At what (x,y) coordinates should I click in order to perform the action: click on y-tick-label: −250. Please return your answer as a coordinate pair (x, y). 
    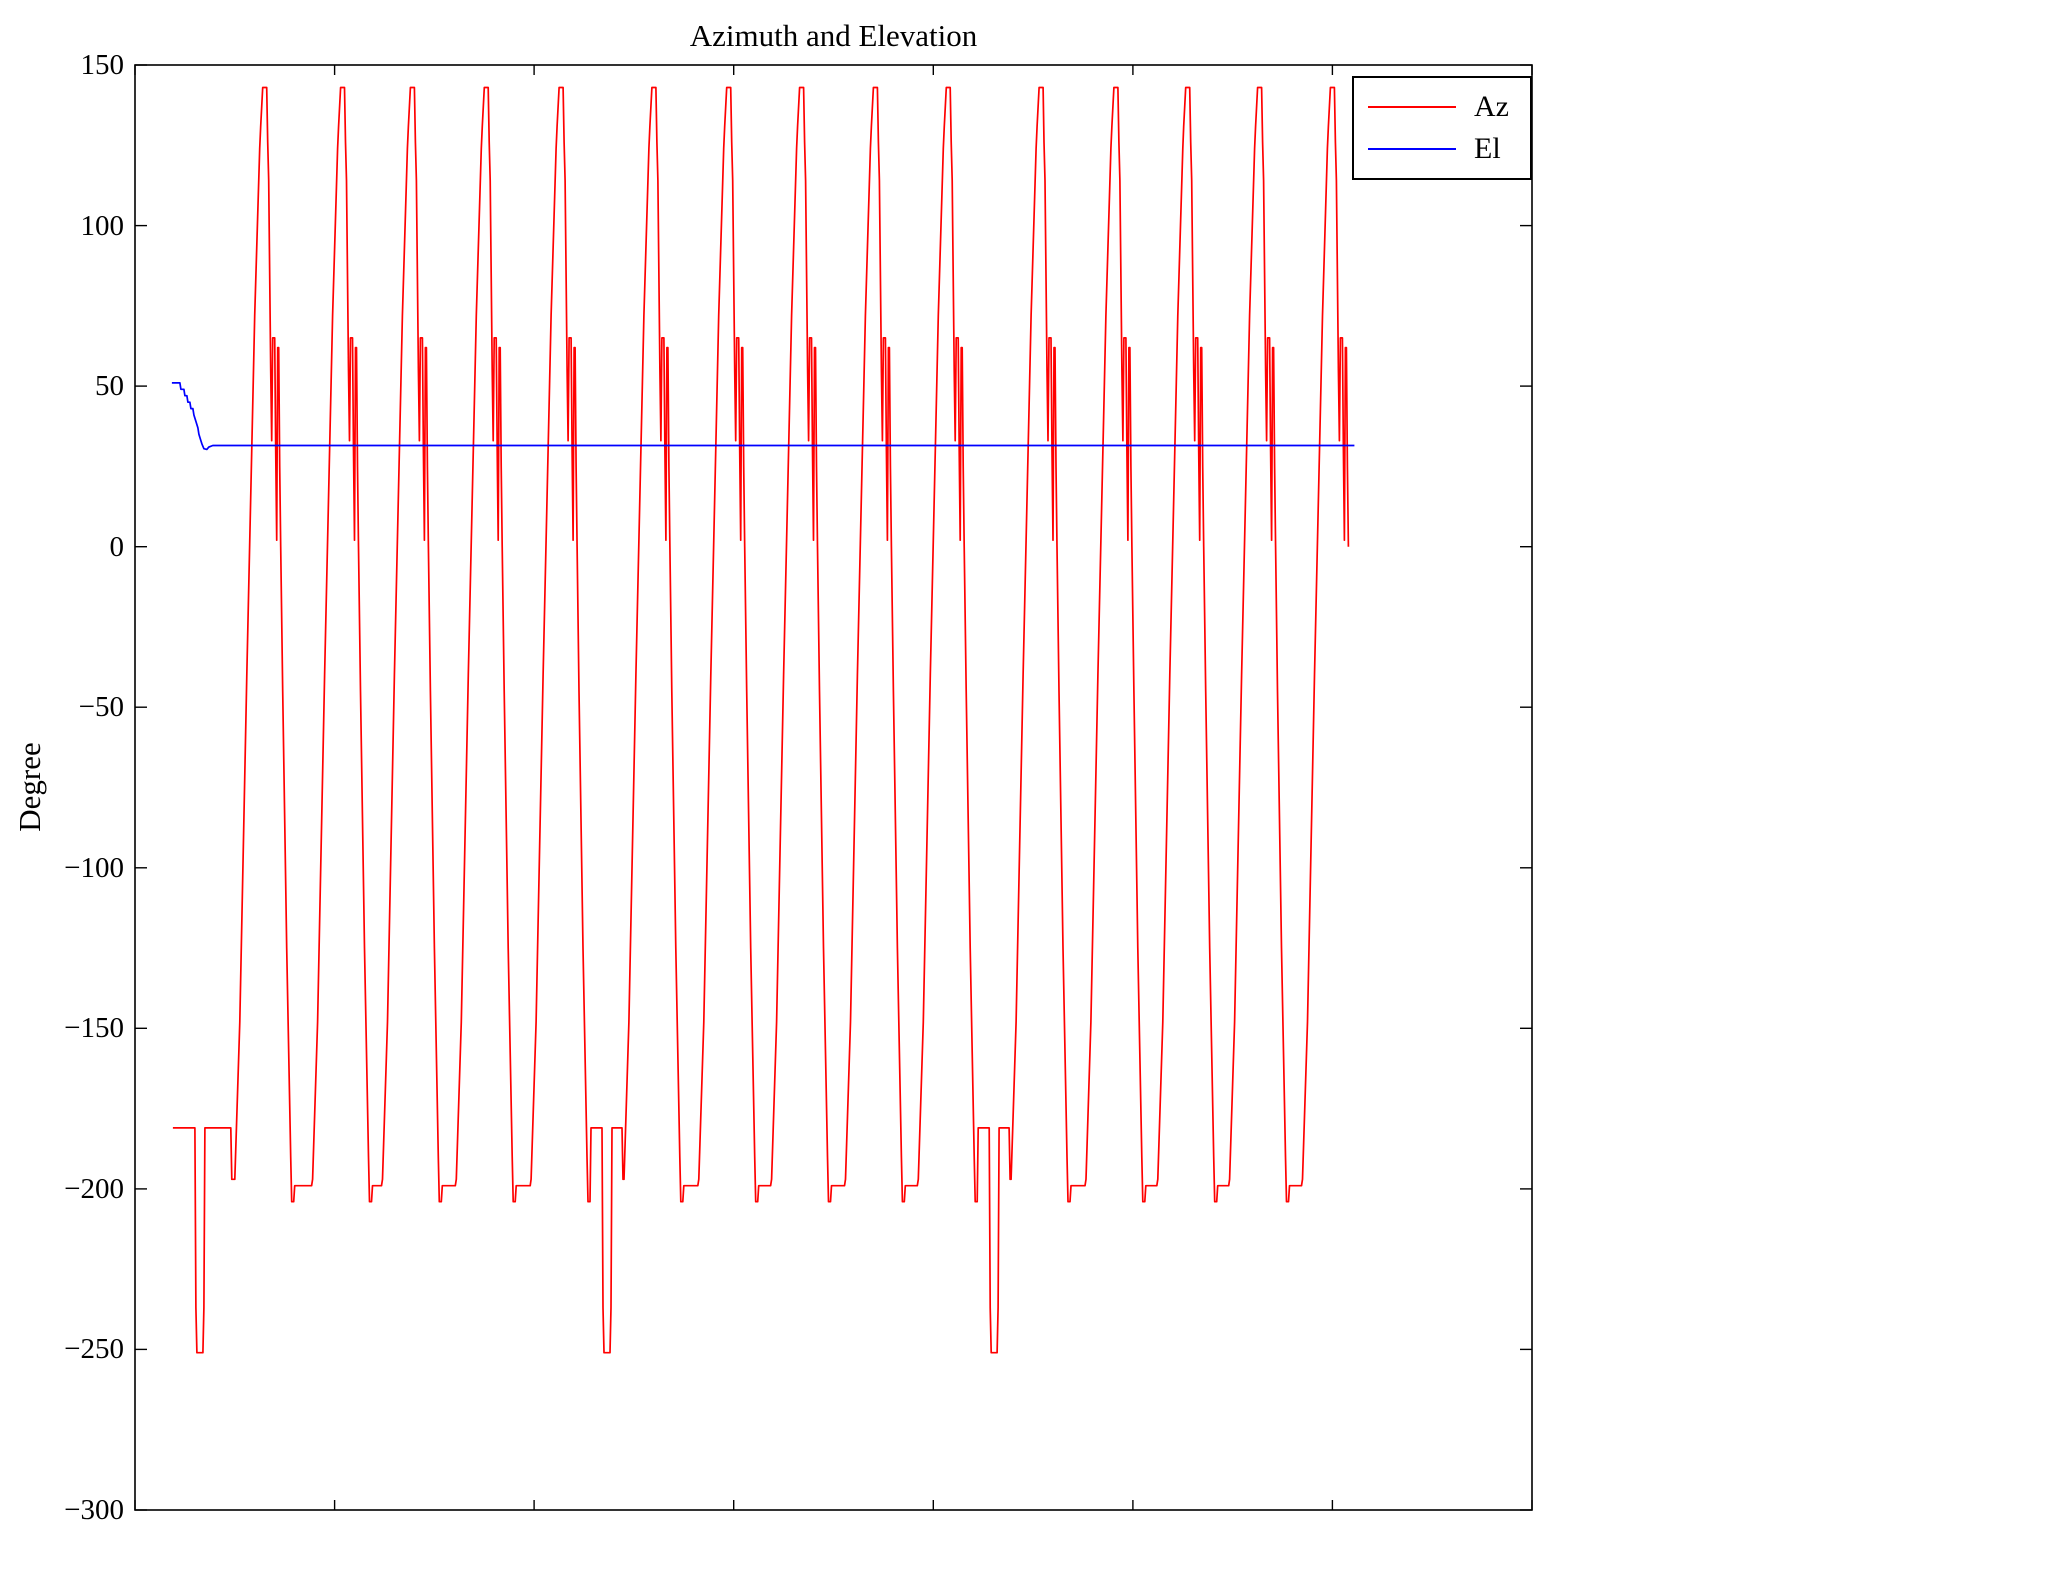
    Looking at the image, I should click on (94, 1349).